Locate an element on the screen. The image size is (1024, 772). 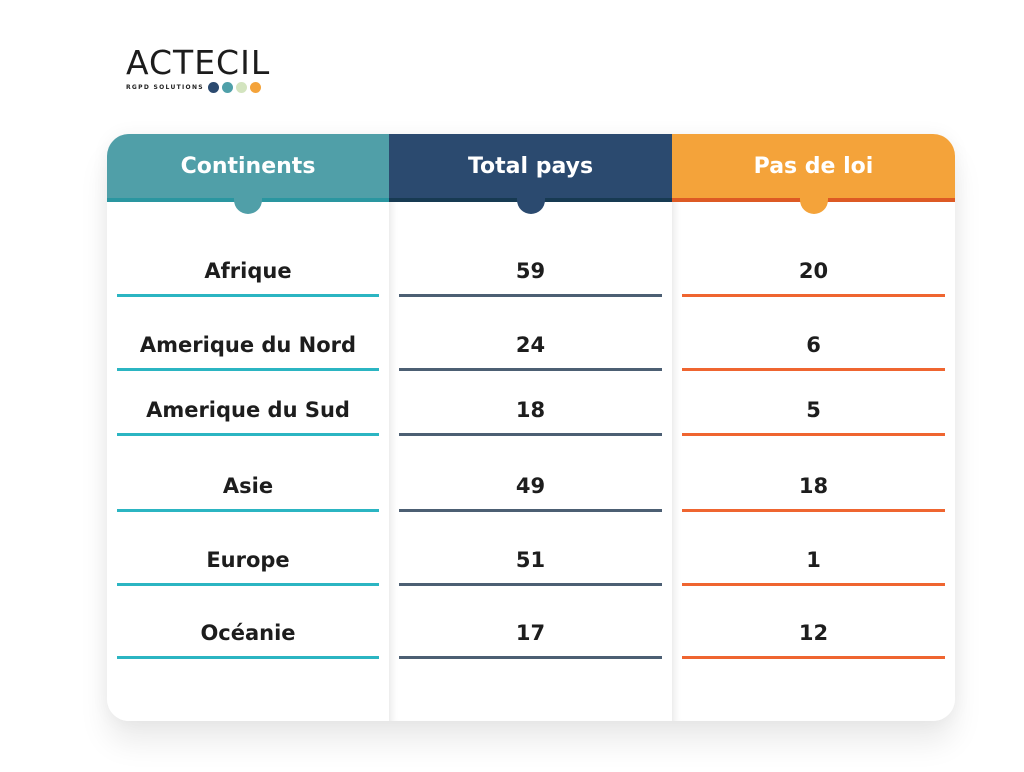
cell-value: 6 is located at coordinates (813, 345).